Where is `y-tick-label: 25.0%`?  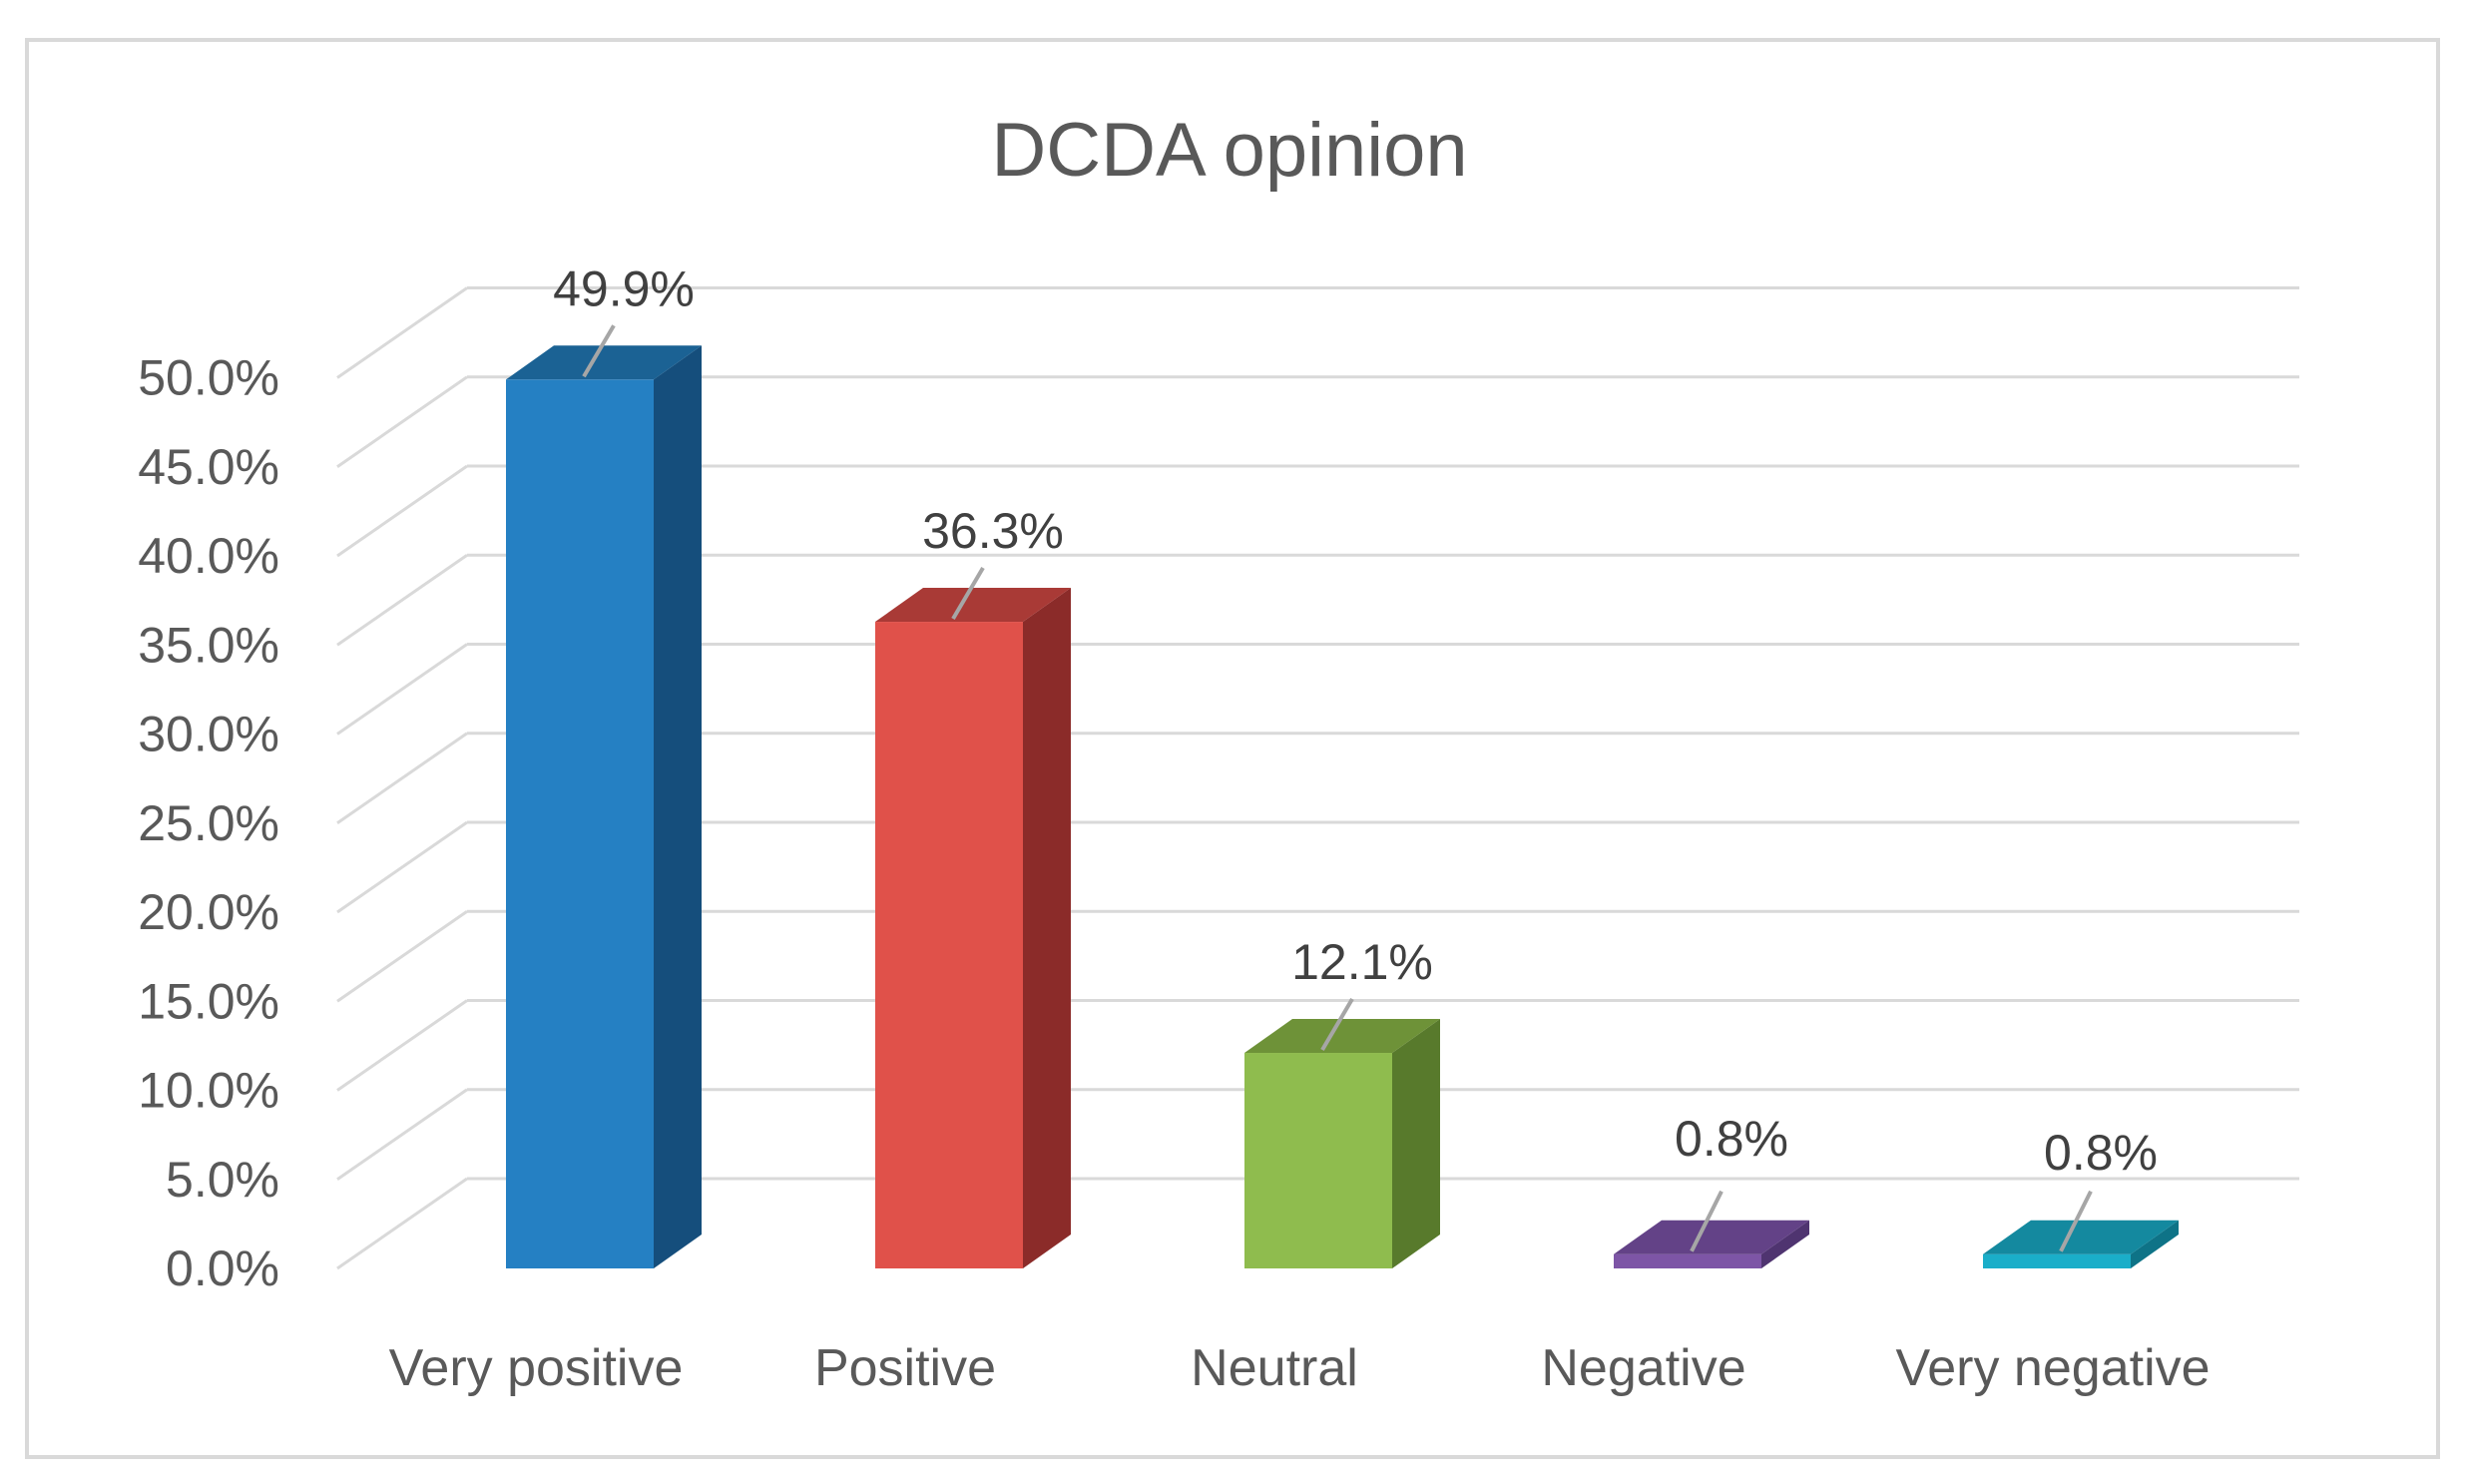 y-tick-label: 25.0% is located at coordinates (209, 823).